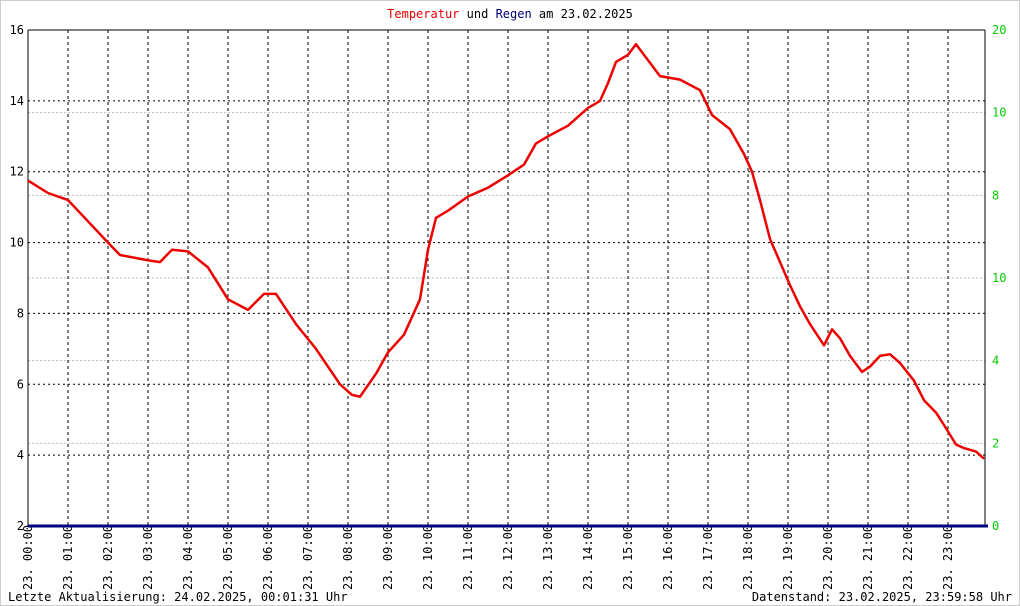 The height and width of the screenshot is (606, 1020). Describe the element at coordinates (995, 361) in the screenshot. I see `y2-tick-label: 4` at that location.